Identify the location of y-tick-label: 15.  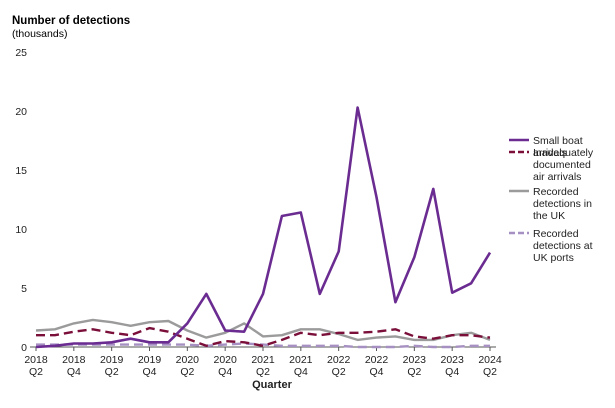
(21, 171).